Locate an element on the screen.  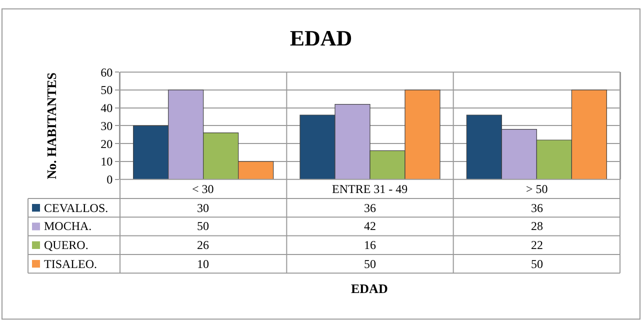
x-tick-label: > 50 is located at coordinates (537, 189).